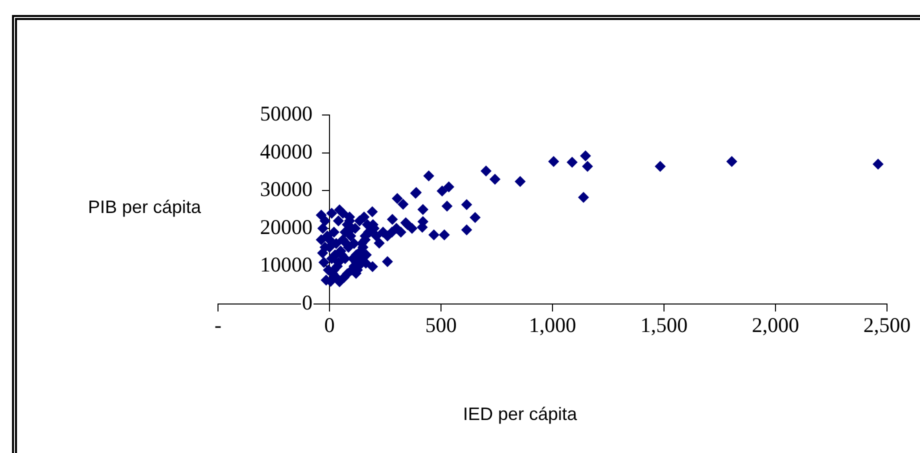 The width and height of the screenshot is (920, 453). Describe the element at coordinates (286, 226) in the screenshot. I see `y-tick-label: 20000` at that location.